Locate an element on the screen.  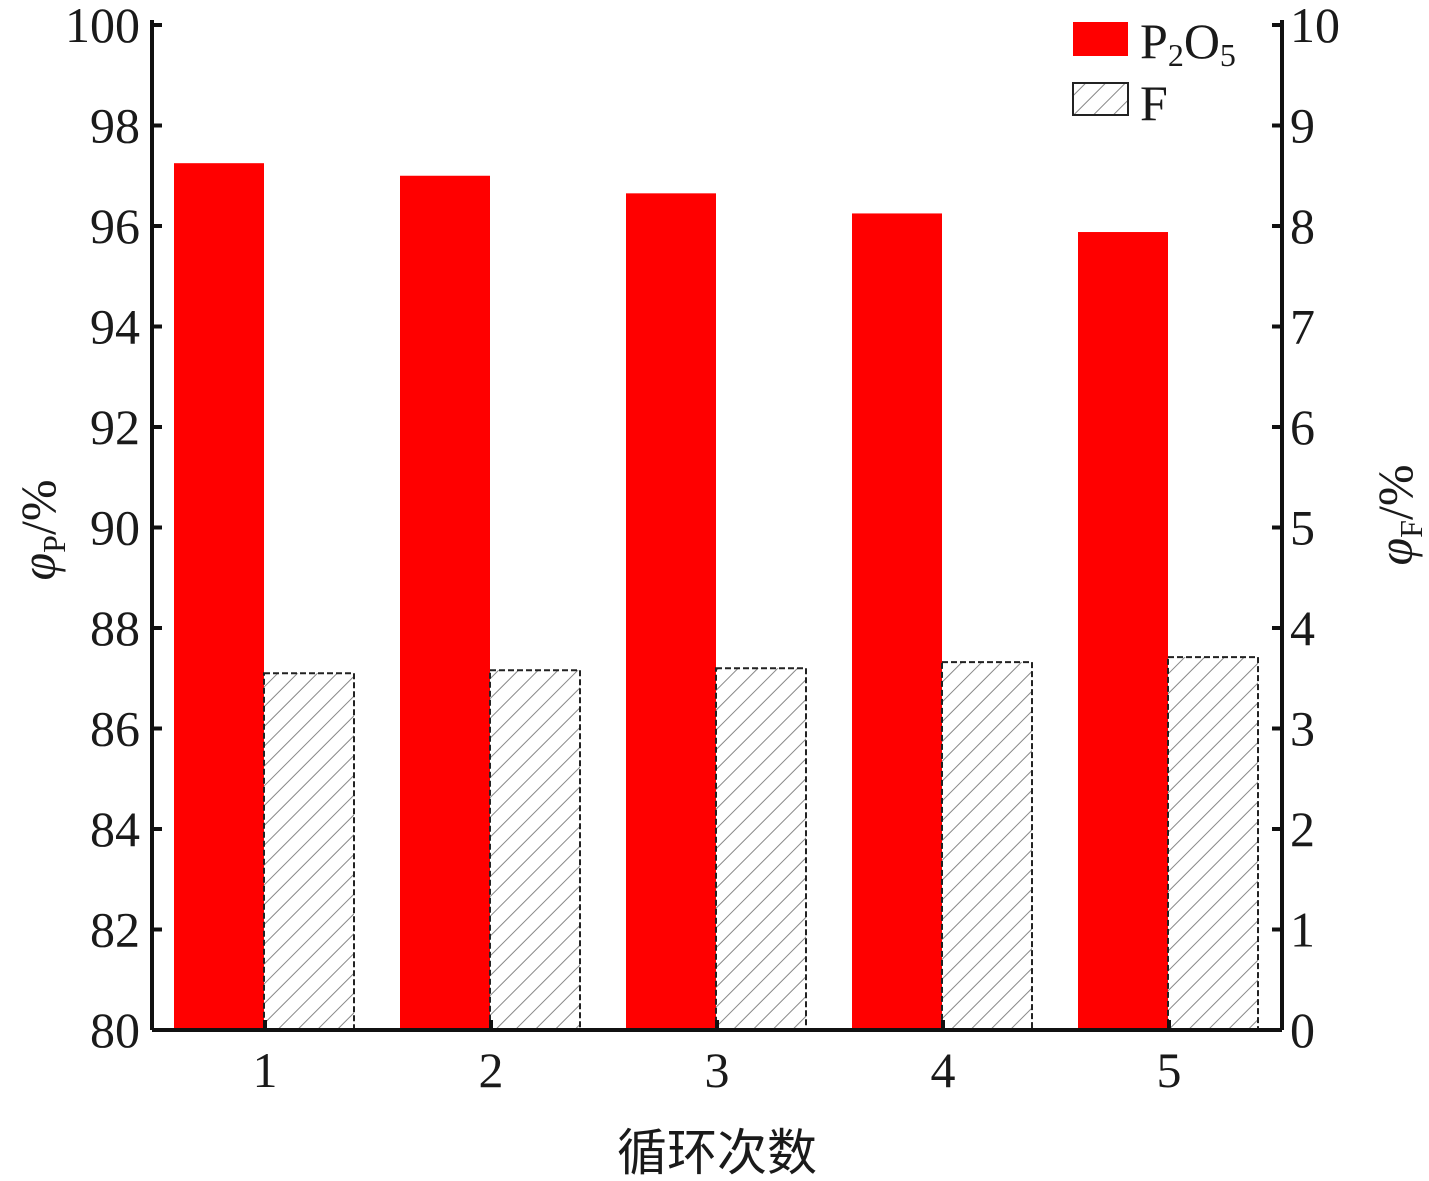
legend-swatch-f is located at coordinates (1100, 99).